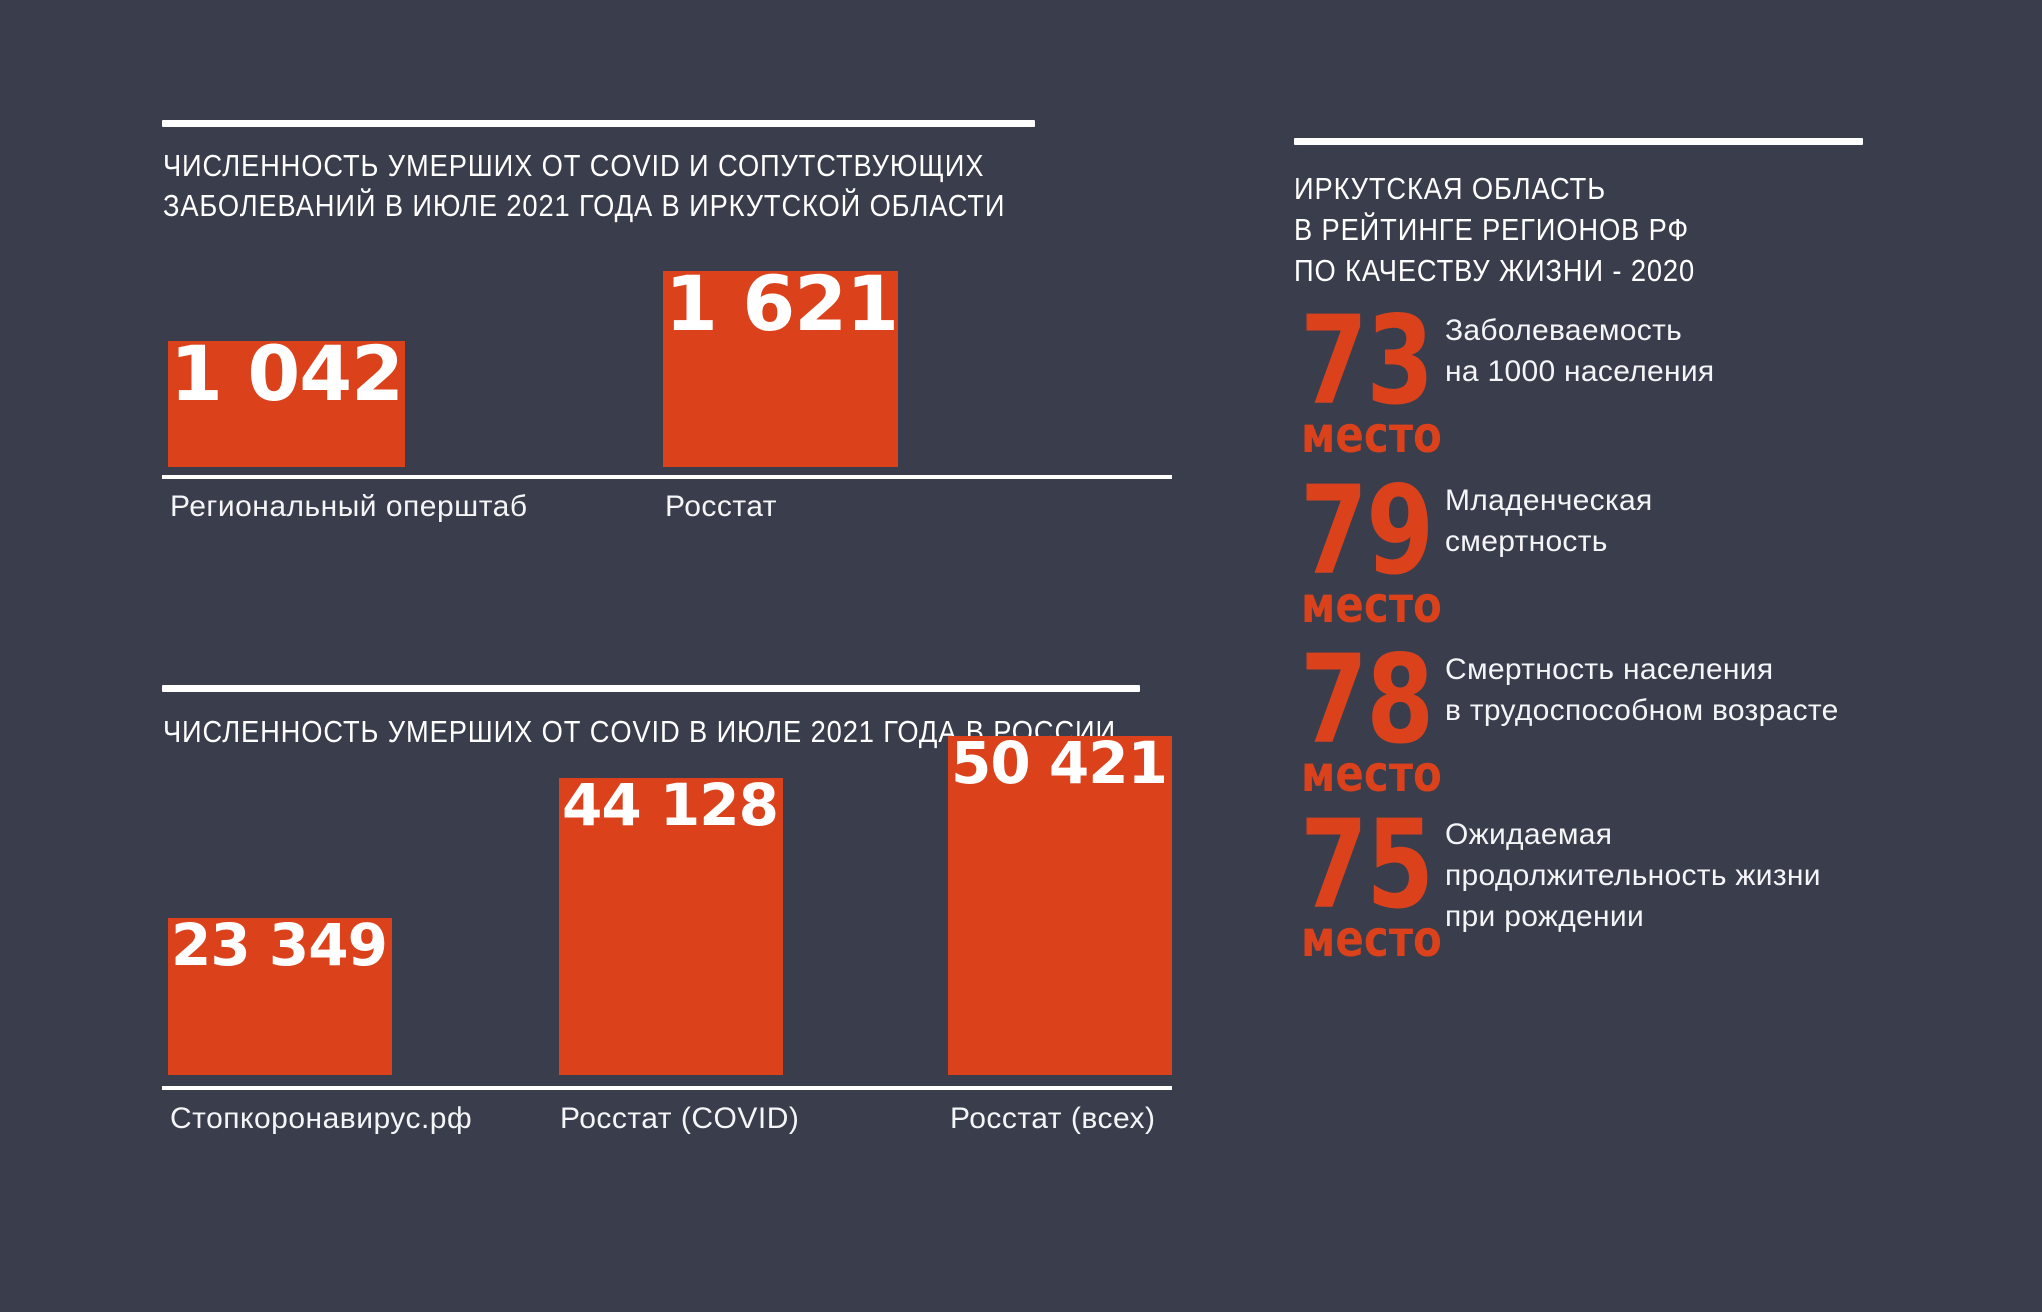 Image resolution: width=2042 pixels, height=1312 pixels. What do you see at coordinates (349, 506) in the screenshot?
I see `bar-category-label: Региональный оперштаб` at bounding box center [349, 506].